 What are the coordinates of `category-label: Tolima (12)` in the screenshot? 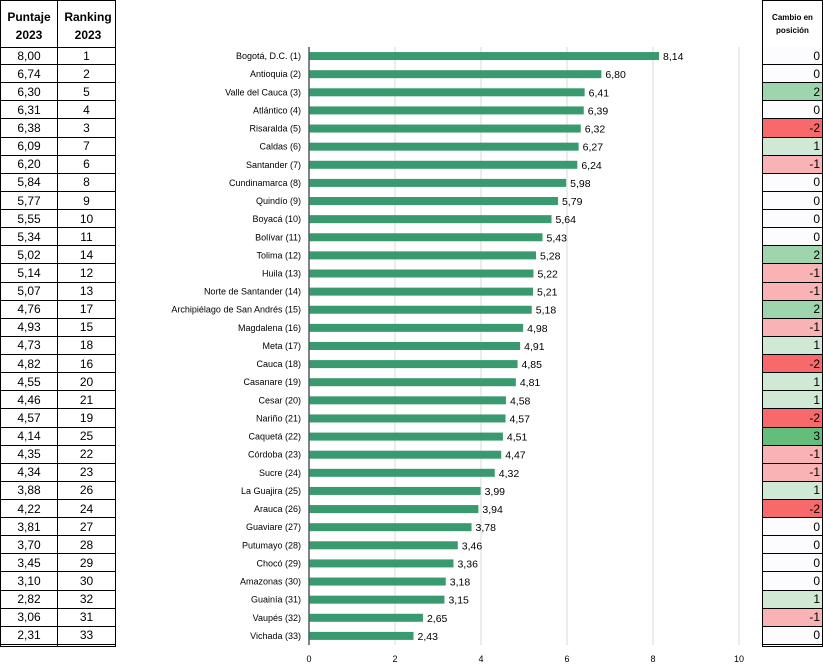 It's located at (278, 255).